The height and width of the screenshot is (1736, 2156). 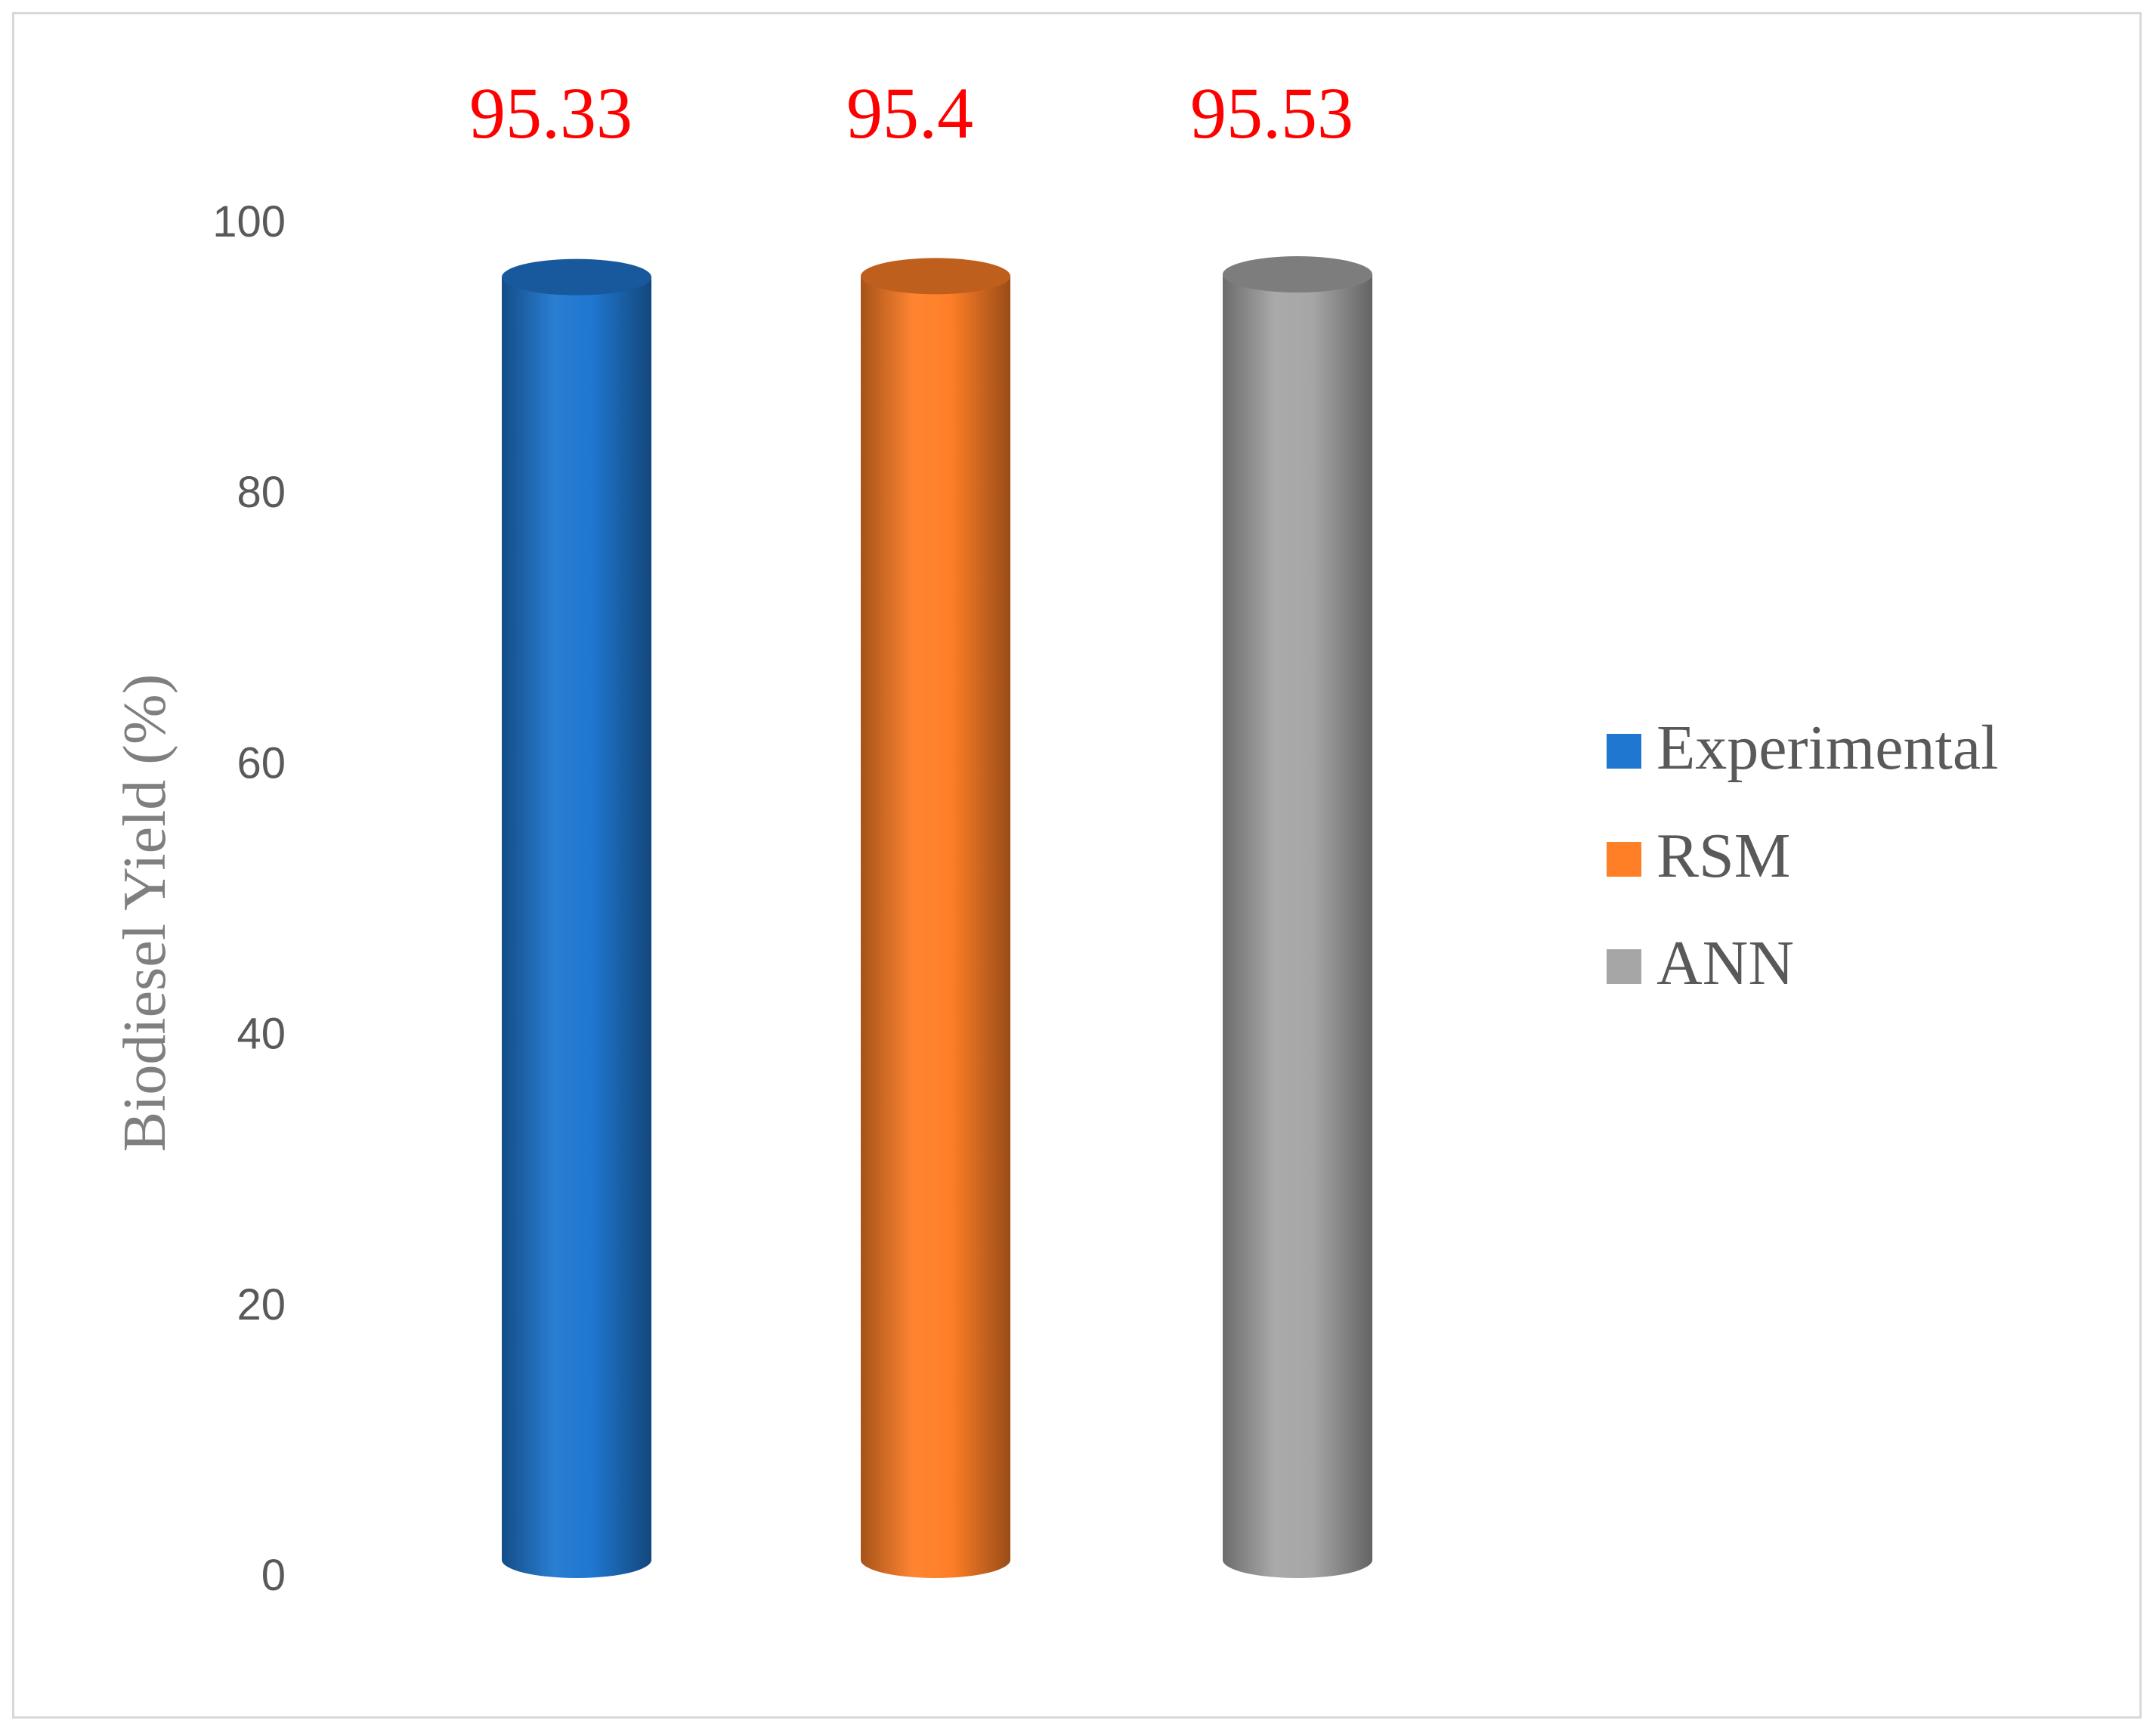 I want to click on y-axis-title: Biodiesel Yield (%), so click(x=145, y=913).